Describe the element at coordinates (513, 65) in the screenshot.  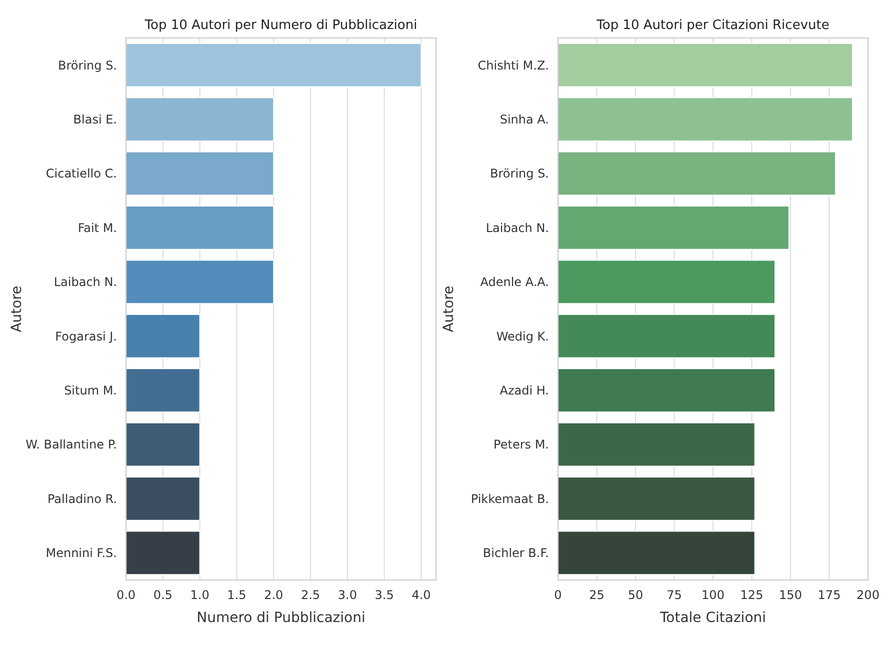
I see `y-tick-label: Chishti M.Z.` at that location.